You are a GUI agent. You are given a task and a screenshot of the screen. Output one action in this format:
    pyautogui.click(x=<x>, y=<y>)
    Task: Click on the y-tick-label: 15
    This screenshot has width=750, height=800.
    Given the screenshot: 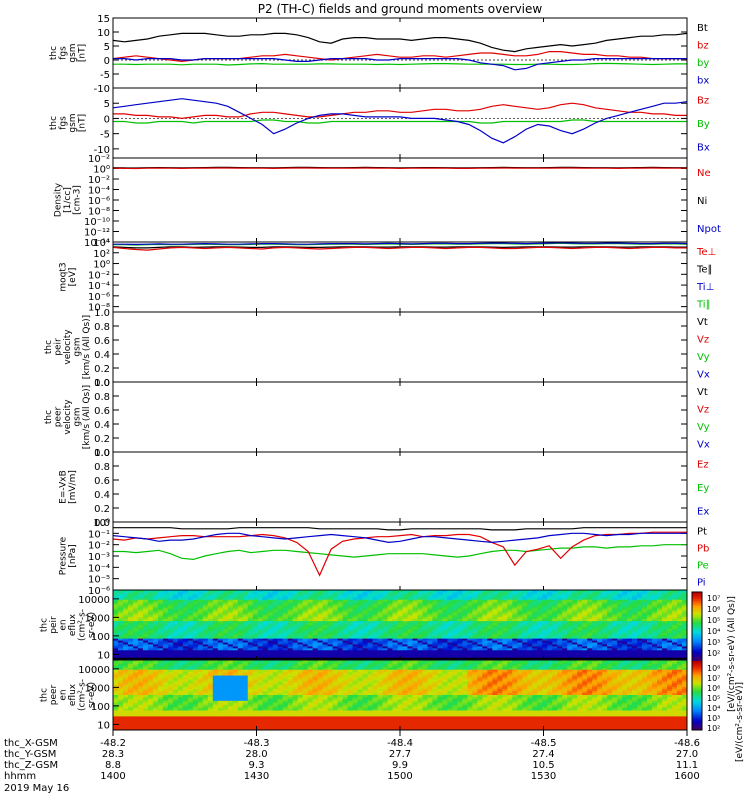 What is the action you would take?
    pyautogui.click(x=103, y=19)
    